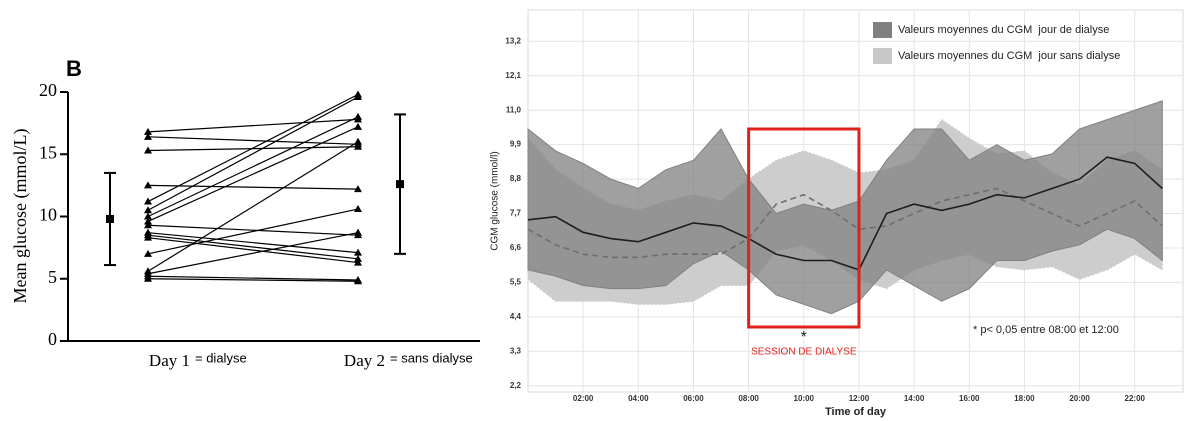 Image resolution: width=1186 pixels, height=421 pixels. I want to click on y-axis-label: Mean glucose (mmol/L), so click(20, 216).